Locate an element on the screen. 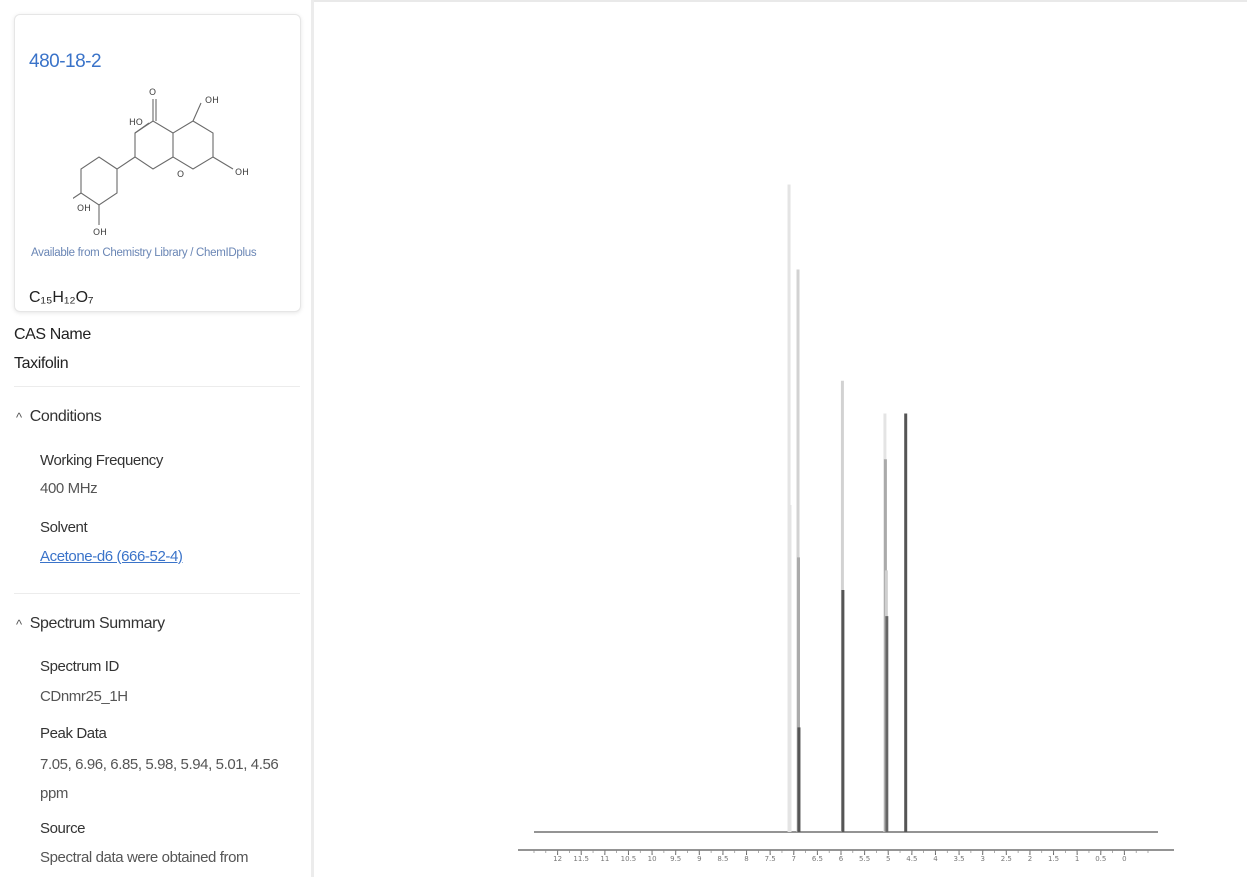 This screenshot has width=1247, height=877. spectrum-summary-title: Spectrum Summary is located at coordinates (97, 623).